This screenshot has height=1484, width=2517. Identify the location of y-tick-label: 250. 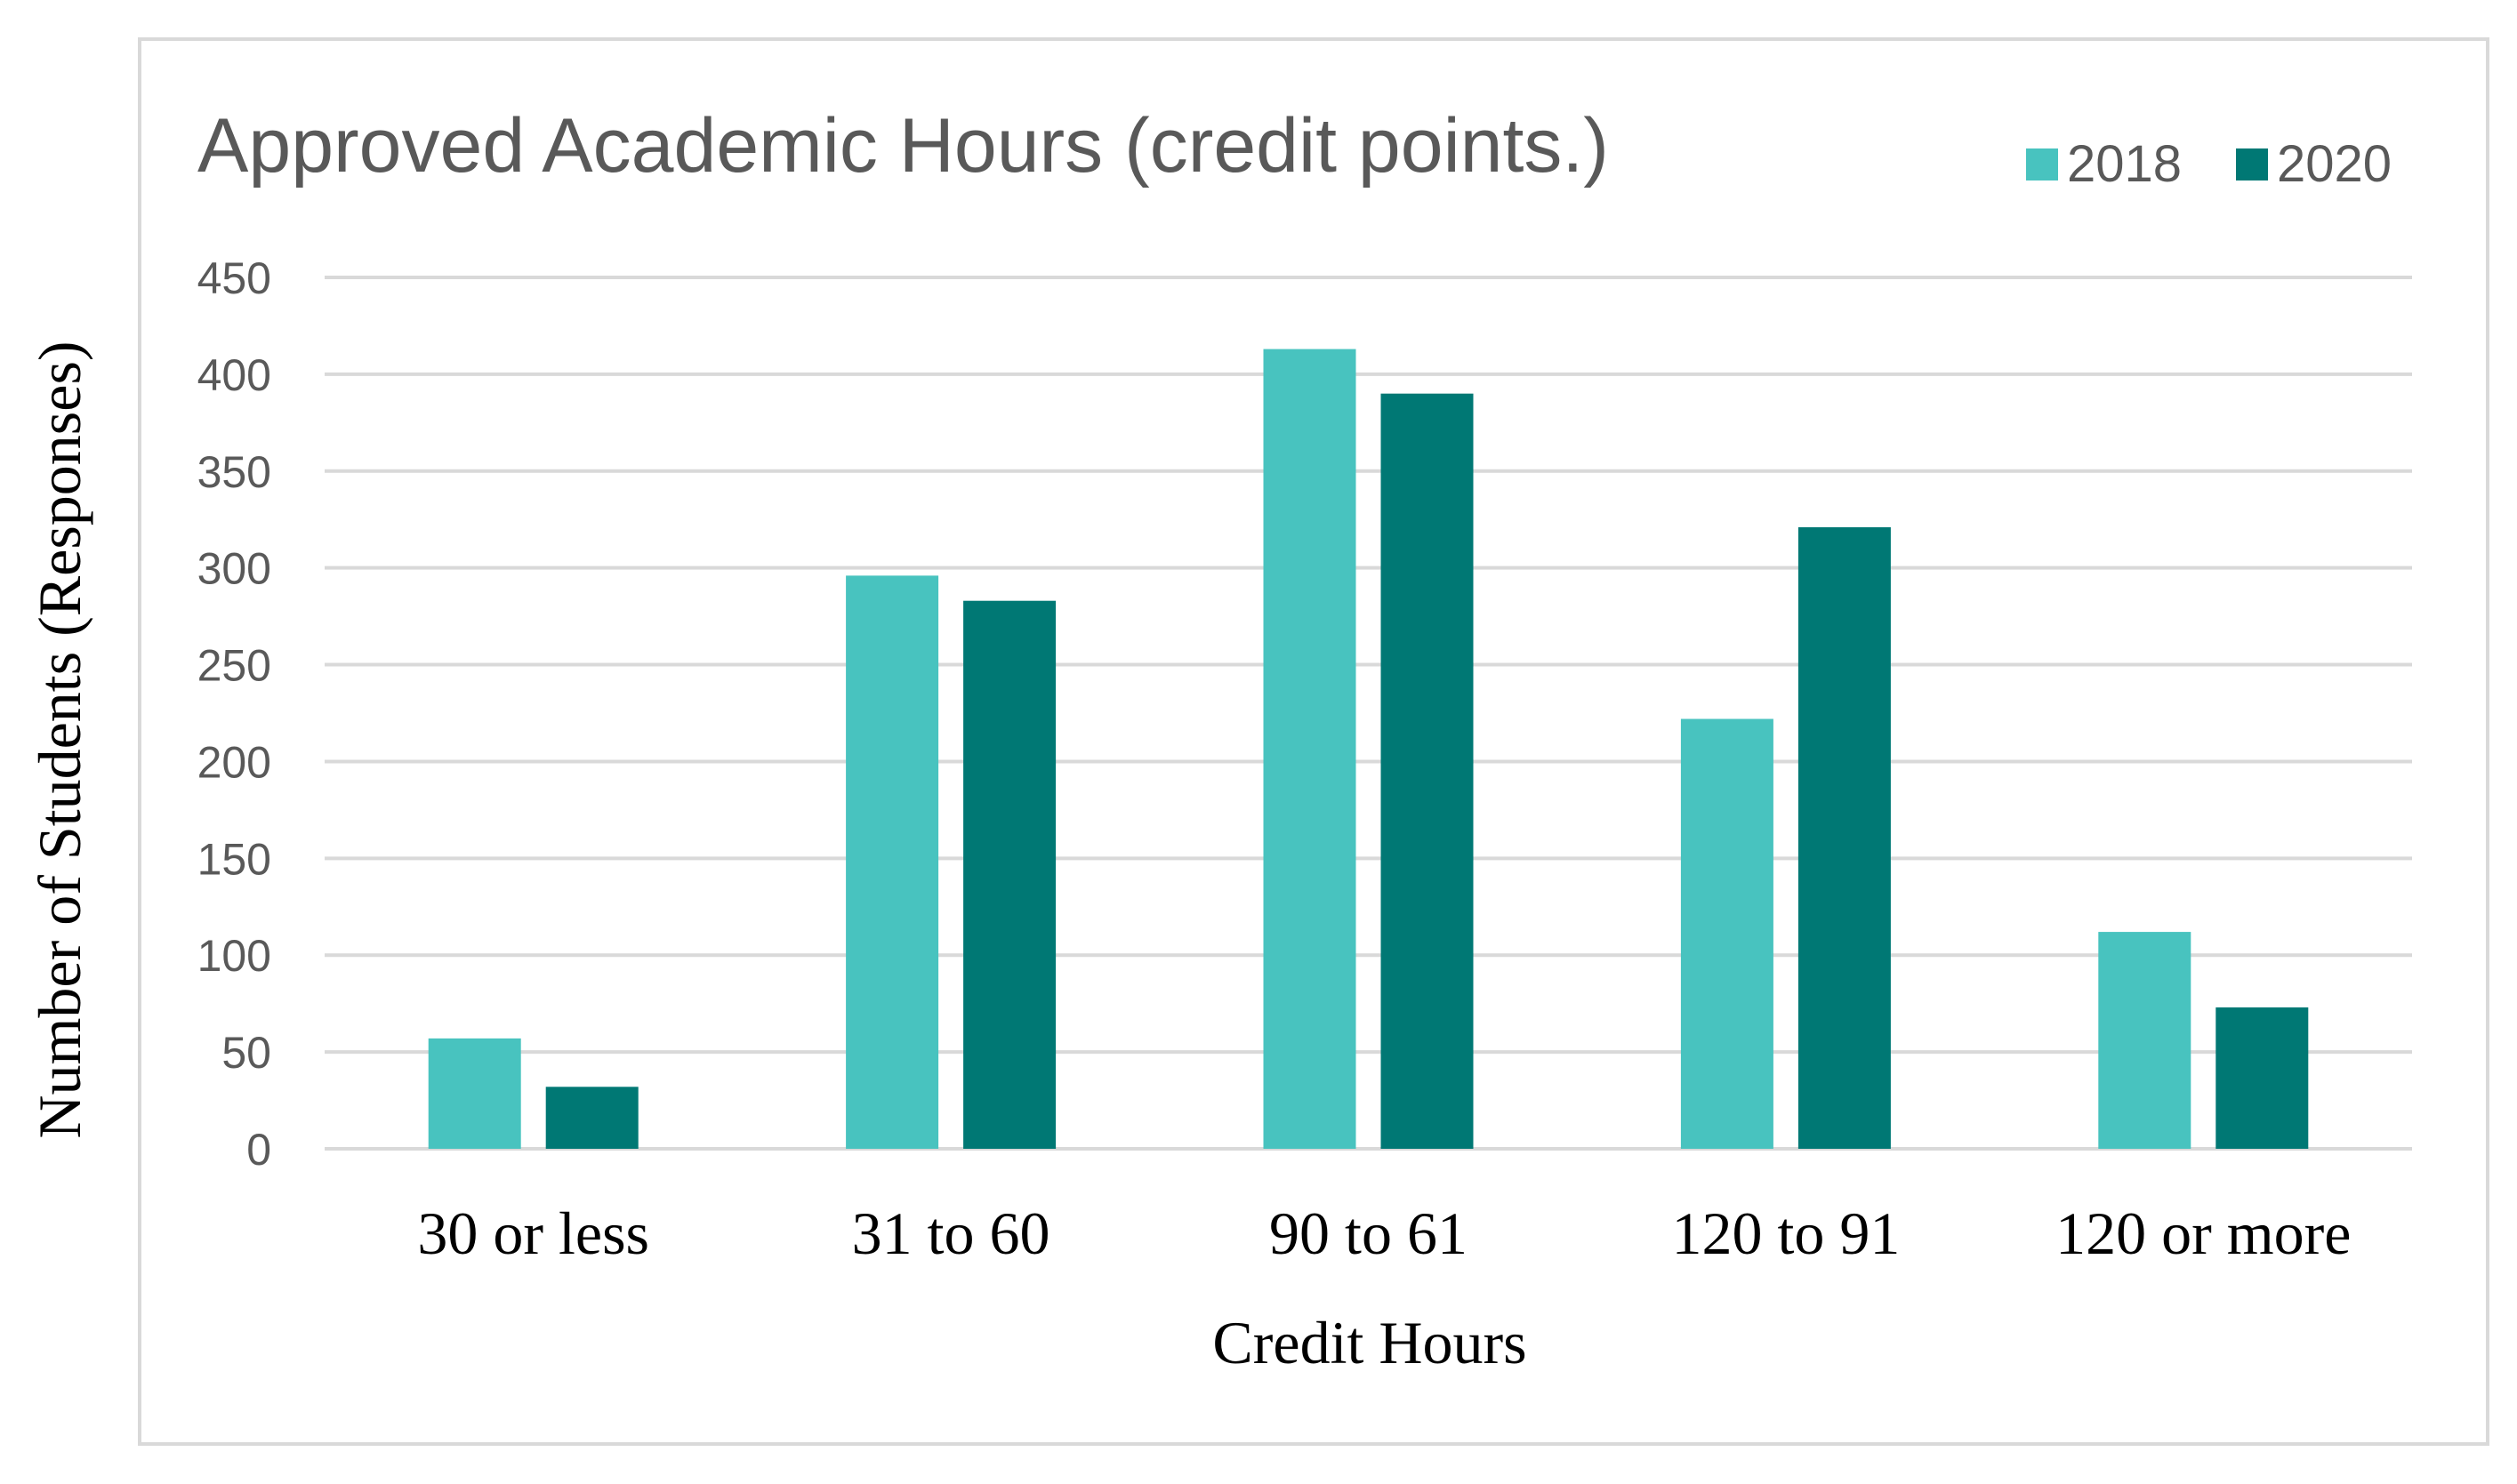
(234, 666).